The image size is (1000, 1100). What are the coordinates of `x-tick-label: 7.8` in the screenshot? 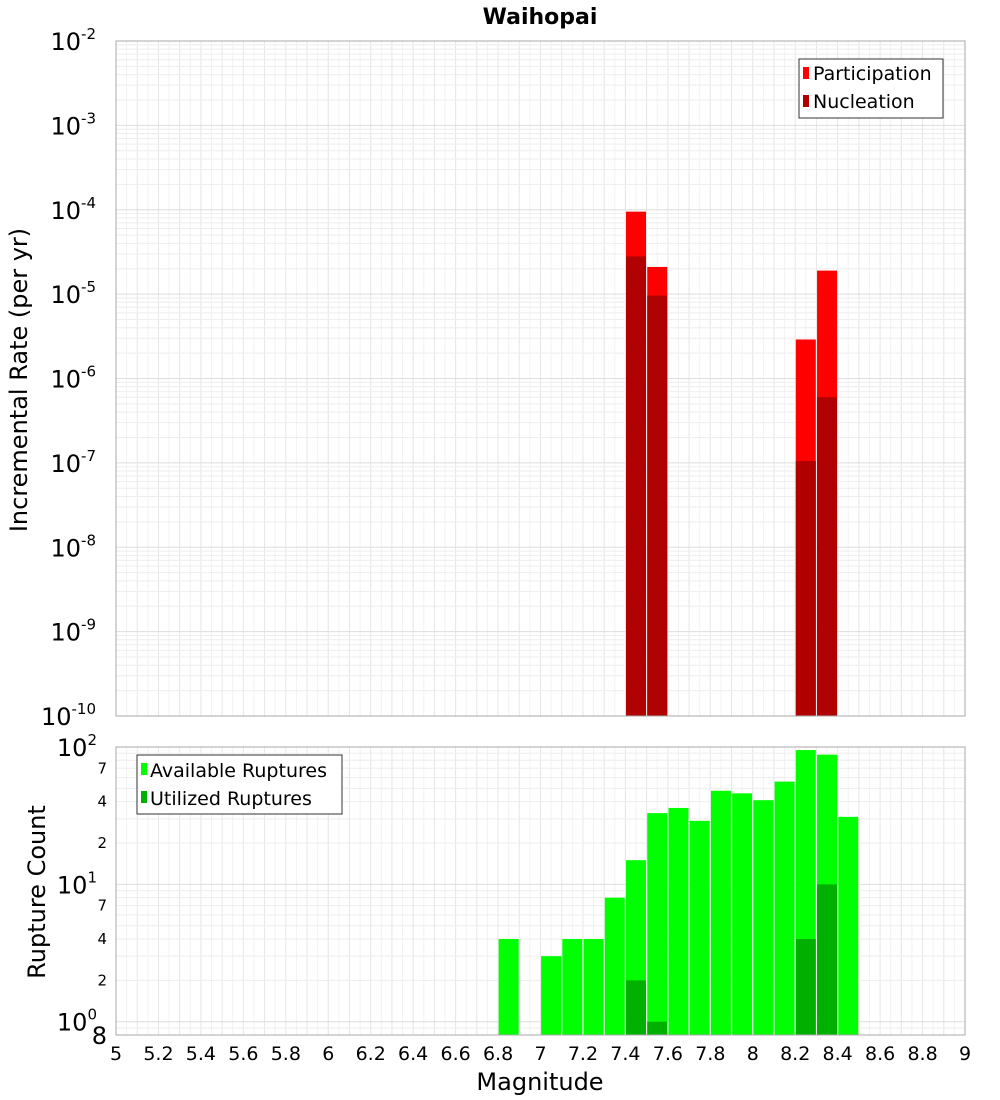 It's located at (710, 1054).